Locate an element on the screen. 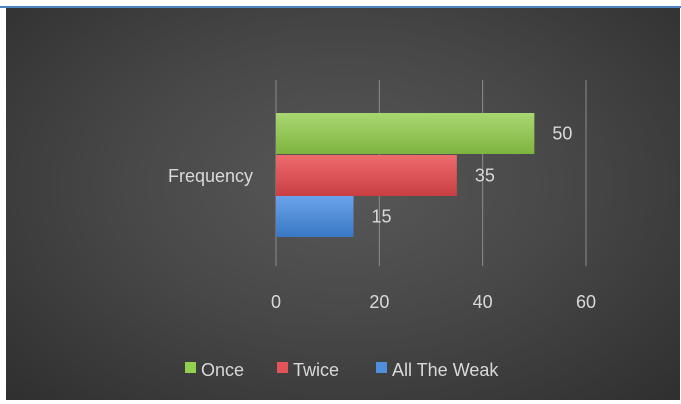 This screenshot has width=681, height=404. x-tick-label: 60 is located at coordinates (586, 302).